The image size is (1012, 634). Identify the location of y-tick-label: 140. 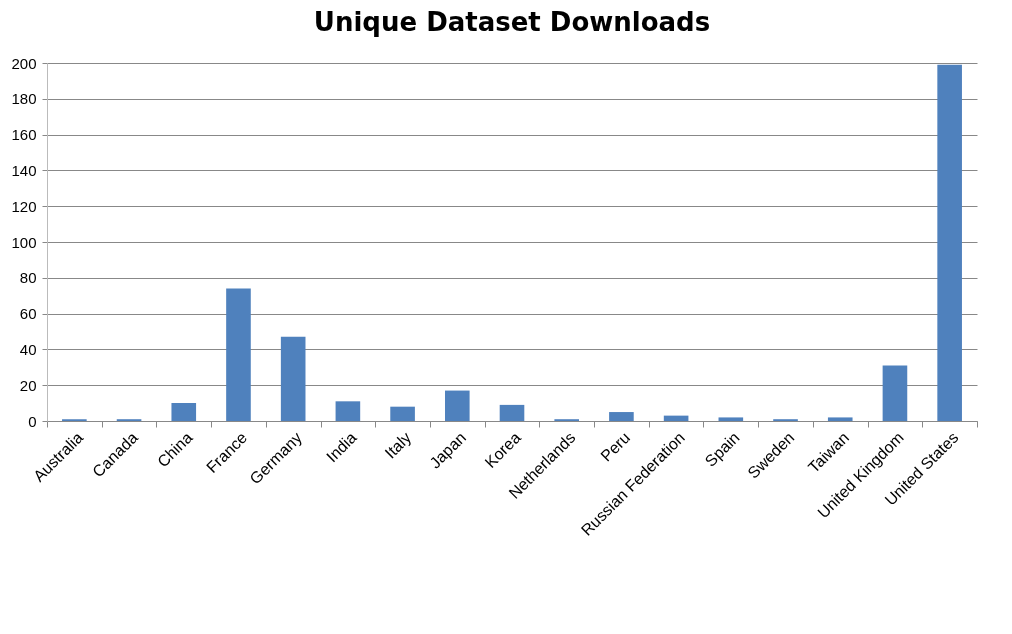
(24, 170).